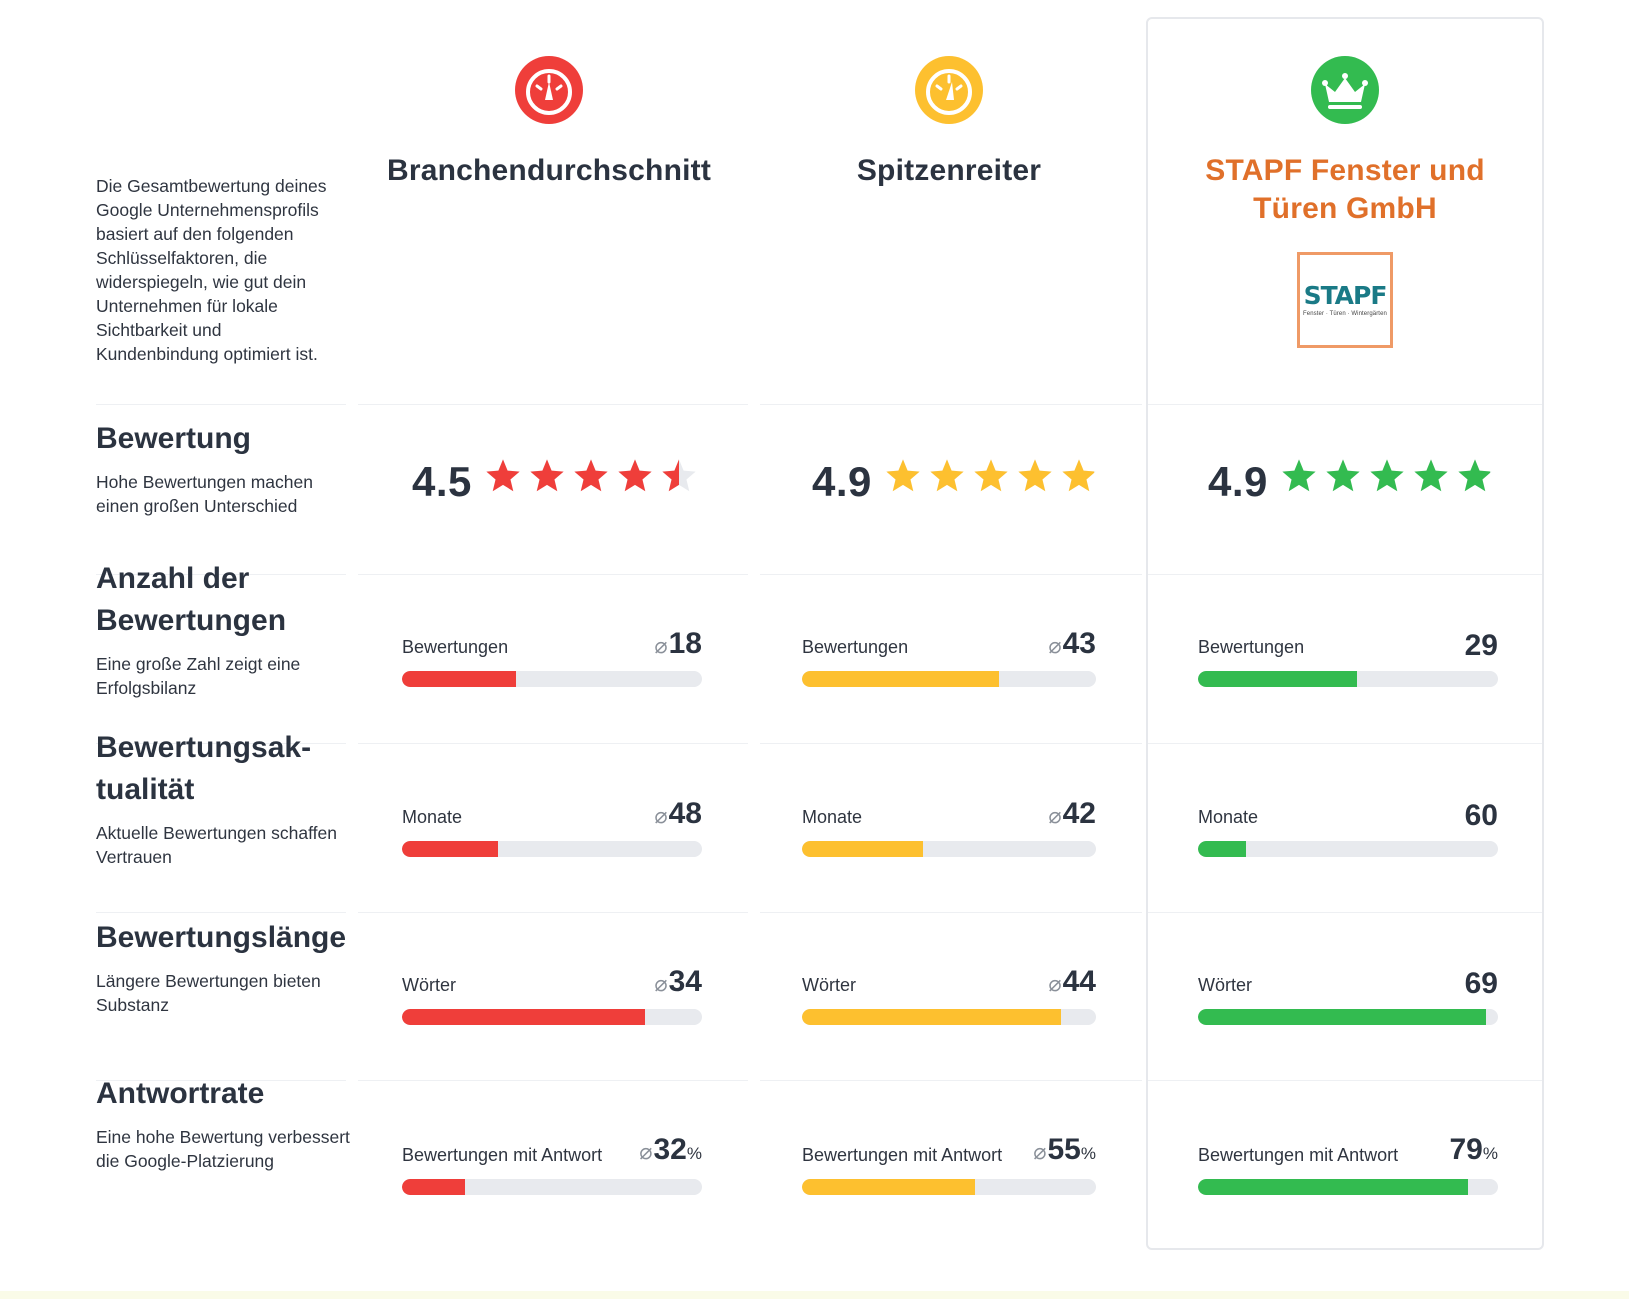  I want to click on column-title-company: STAPF Fenster und Türen GmbH, so click(1345, 189).